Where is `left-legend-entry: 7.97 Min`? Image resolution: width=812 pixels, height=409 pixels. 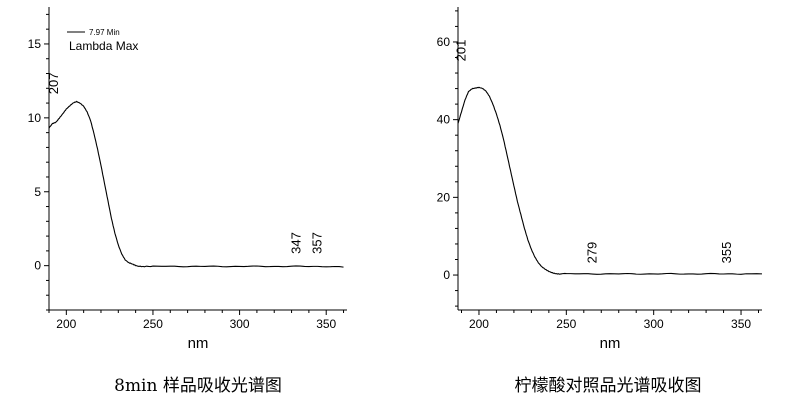
left-legend-entry: 7.97 Min is located at coordinates (104, 32).